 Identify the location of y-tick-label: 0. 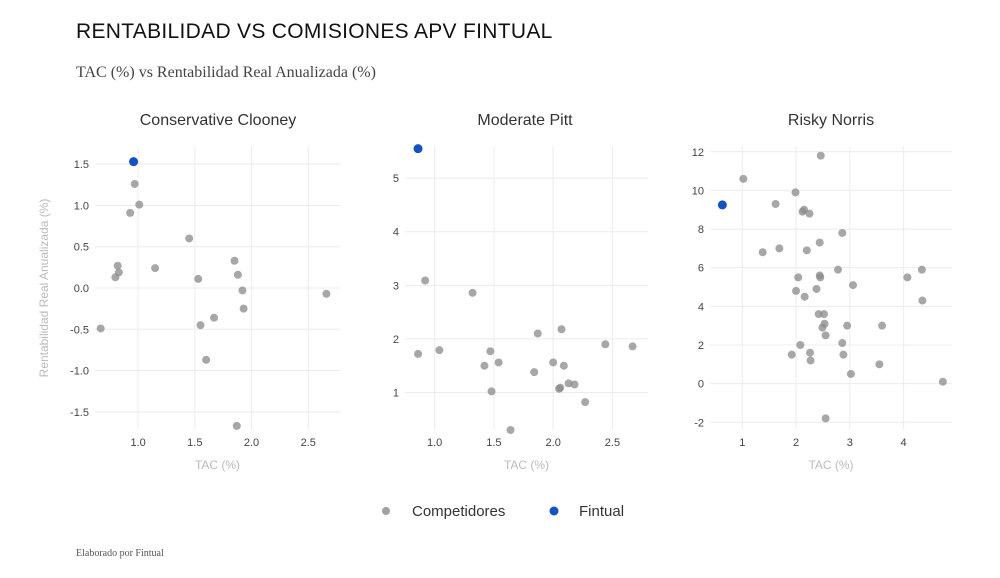
(701, 385).